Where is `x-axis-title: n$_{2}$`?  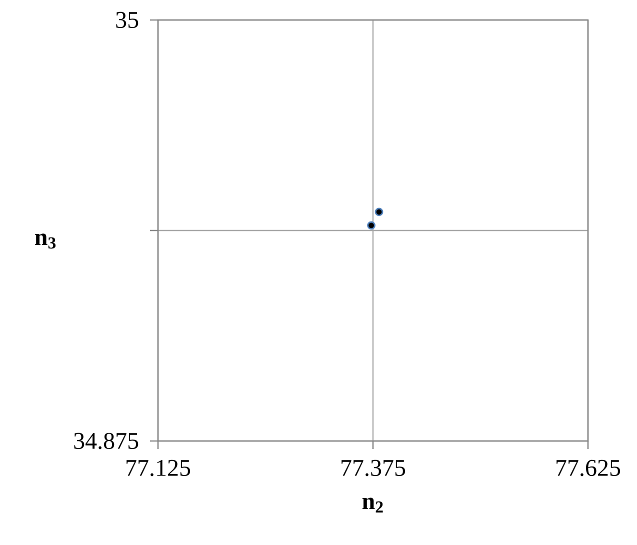
x-axis-title: n$_{2}$ is located at coordinates (372, 505).